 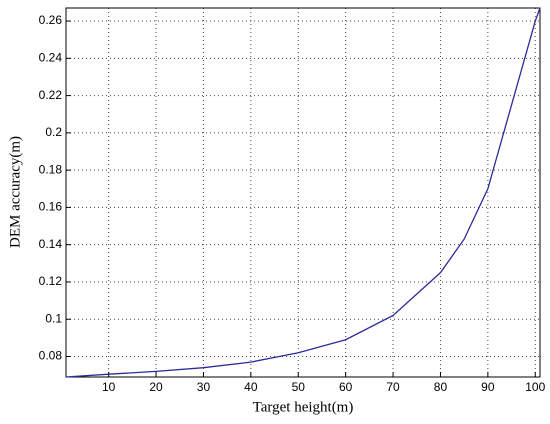 I want to click on x-tick-label: 90, so click(x=488, y=387).